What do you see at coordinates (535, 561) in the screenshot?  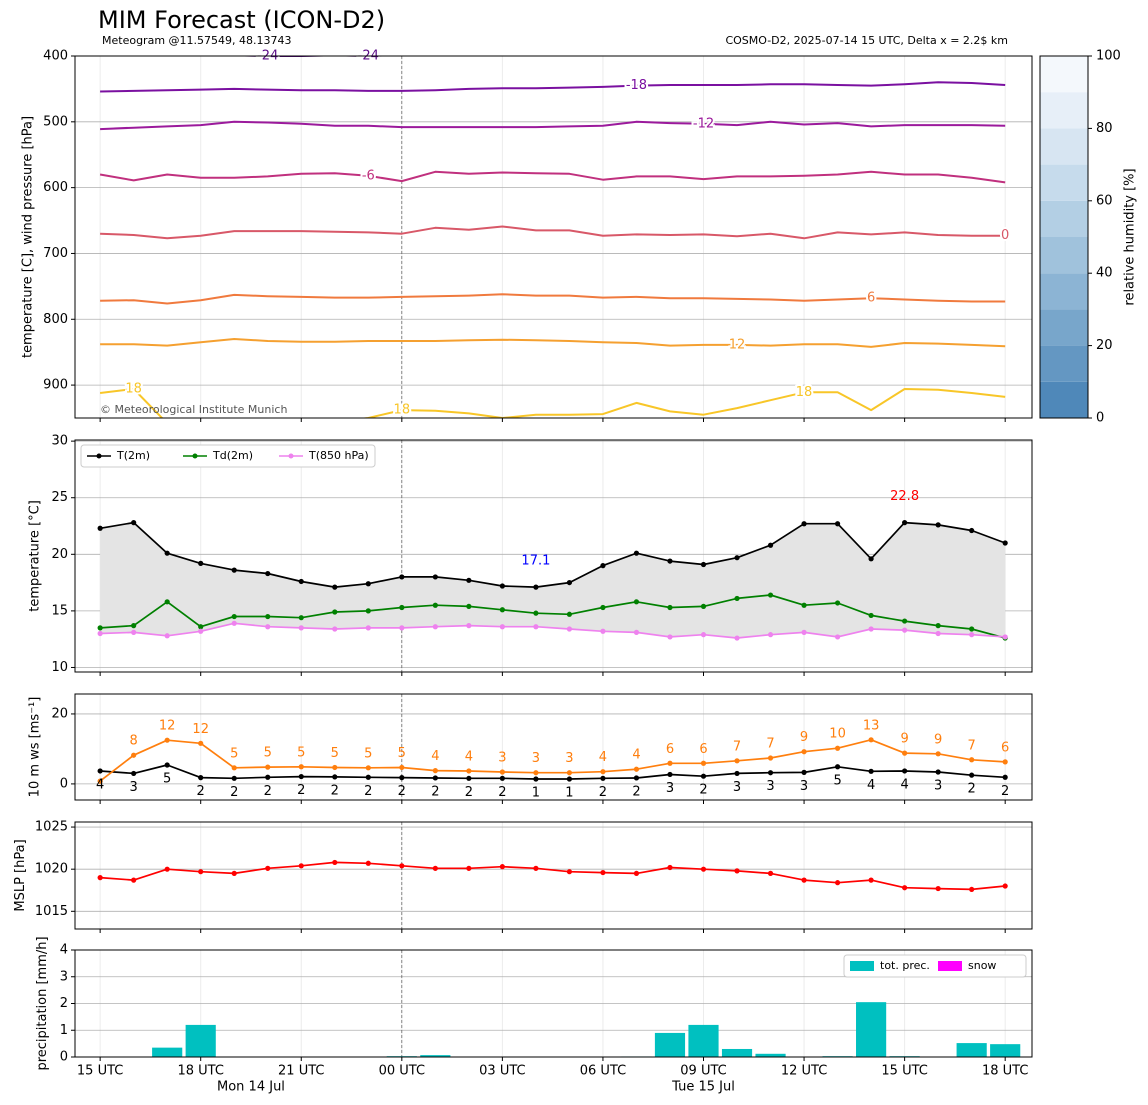 I see `annotation: 17.1` at bounding box center [535, 561].